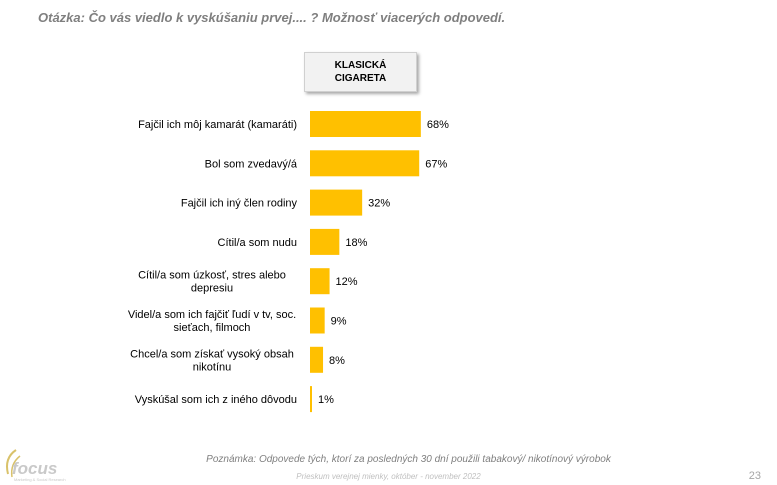  Describe the element at coordinates (40, 479) in the screenshot. I see `svg-text: Marketing & Social Research` at that location.